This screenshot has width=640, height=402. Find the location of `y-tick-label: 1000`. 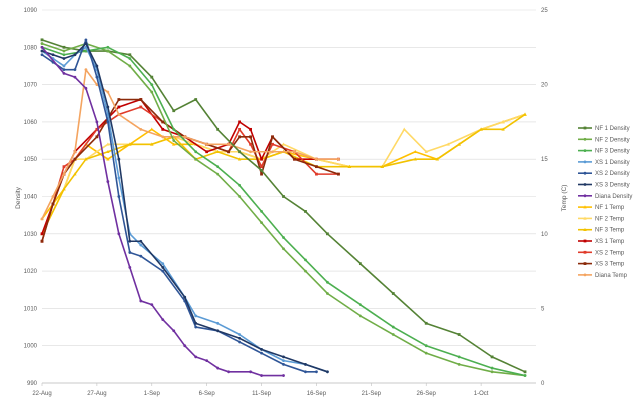

y-tick-label: 1000 is located at coordinates (31, 347).